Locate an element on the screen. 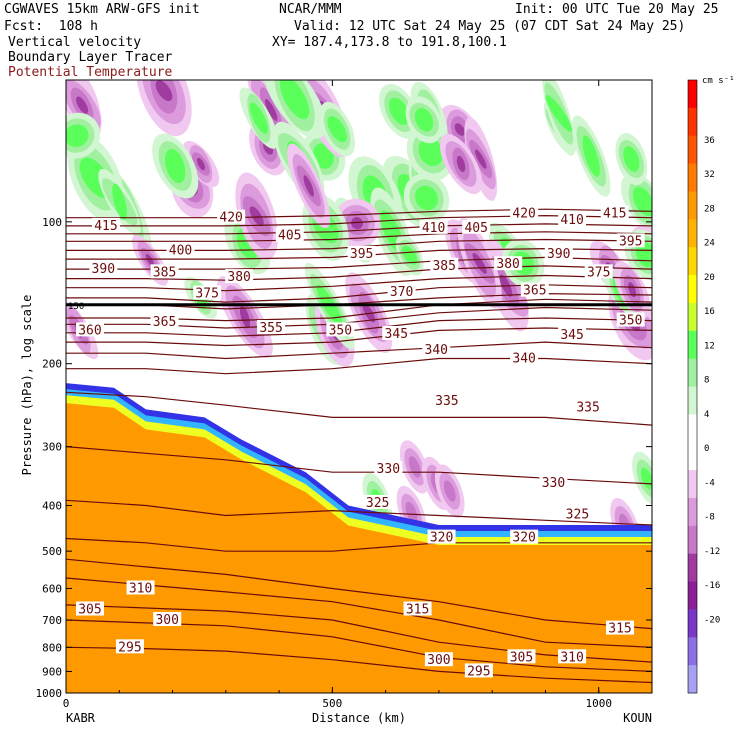  colorbar: 36 32 28 24 20 16 12 8 4 0 -4 -8 -12 -16 -20 cm s⁻¹ is located at coordinates (711, 385).